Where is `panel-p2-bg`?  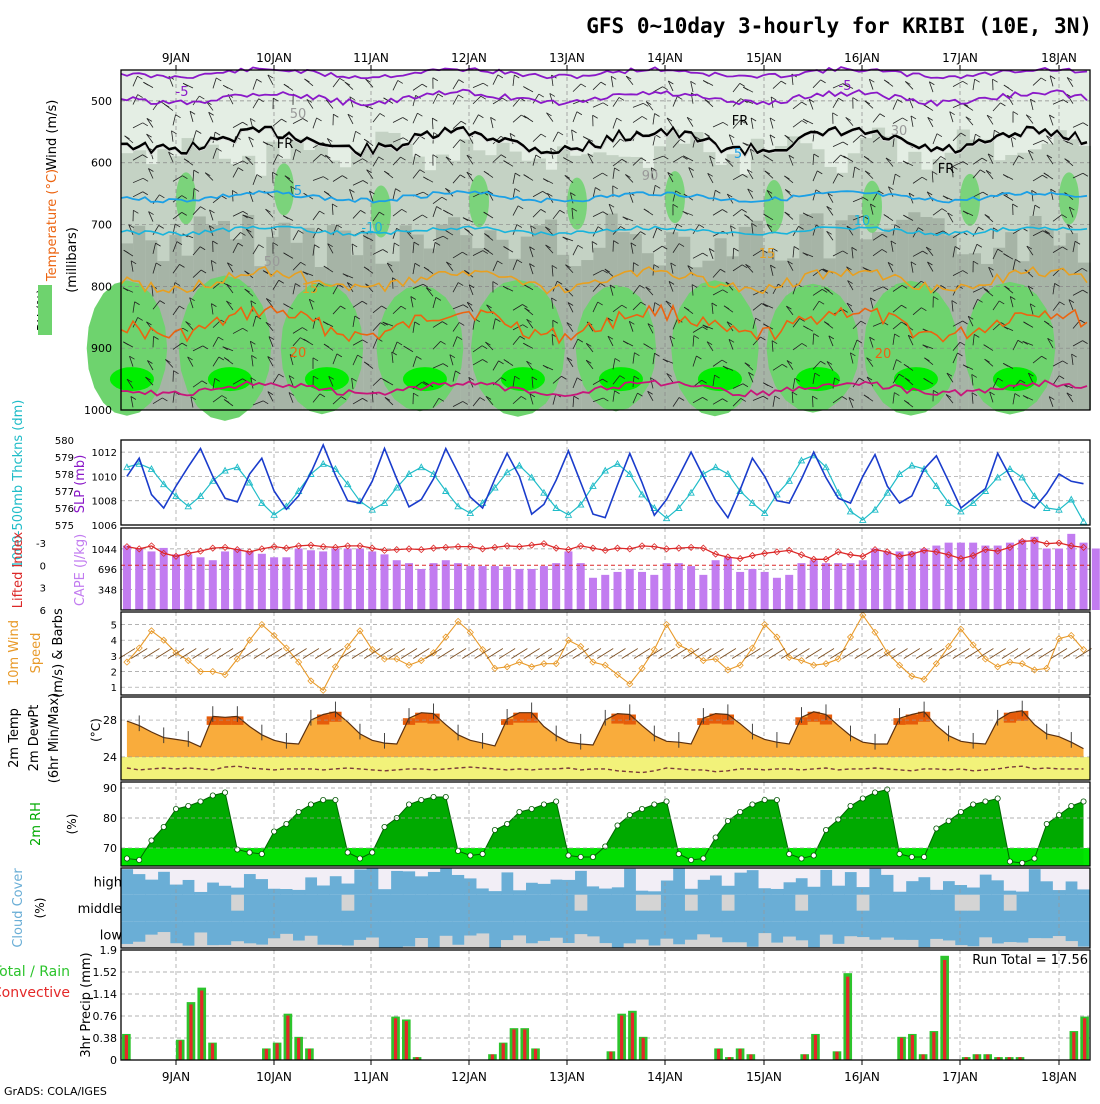 panel-p2-bg is located at coordinates (605, 482).